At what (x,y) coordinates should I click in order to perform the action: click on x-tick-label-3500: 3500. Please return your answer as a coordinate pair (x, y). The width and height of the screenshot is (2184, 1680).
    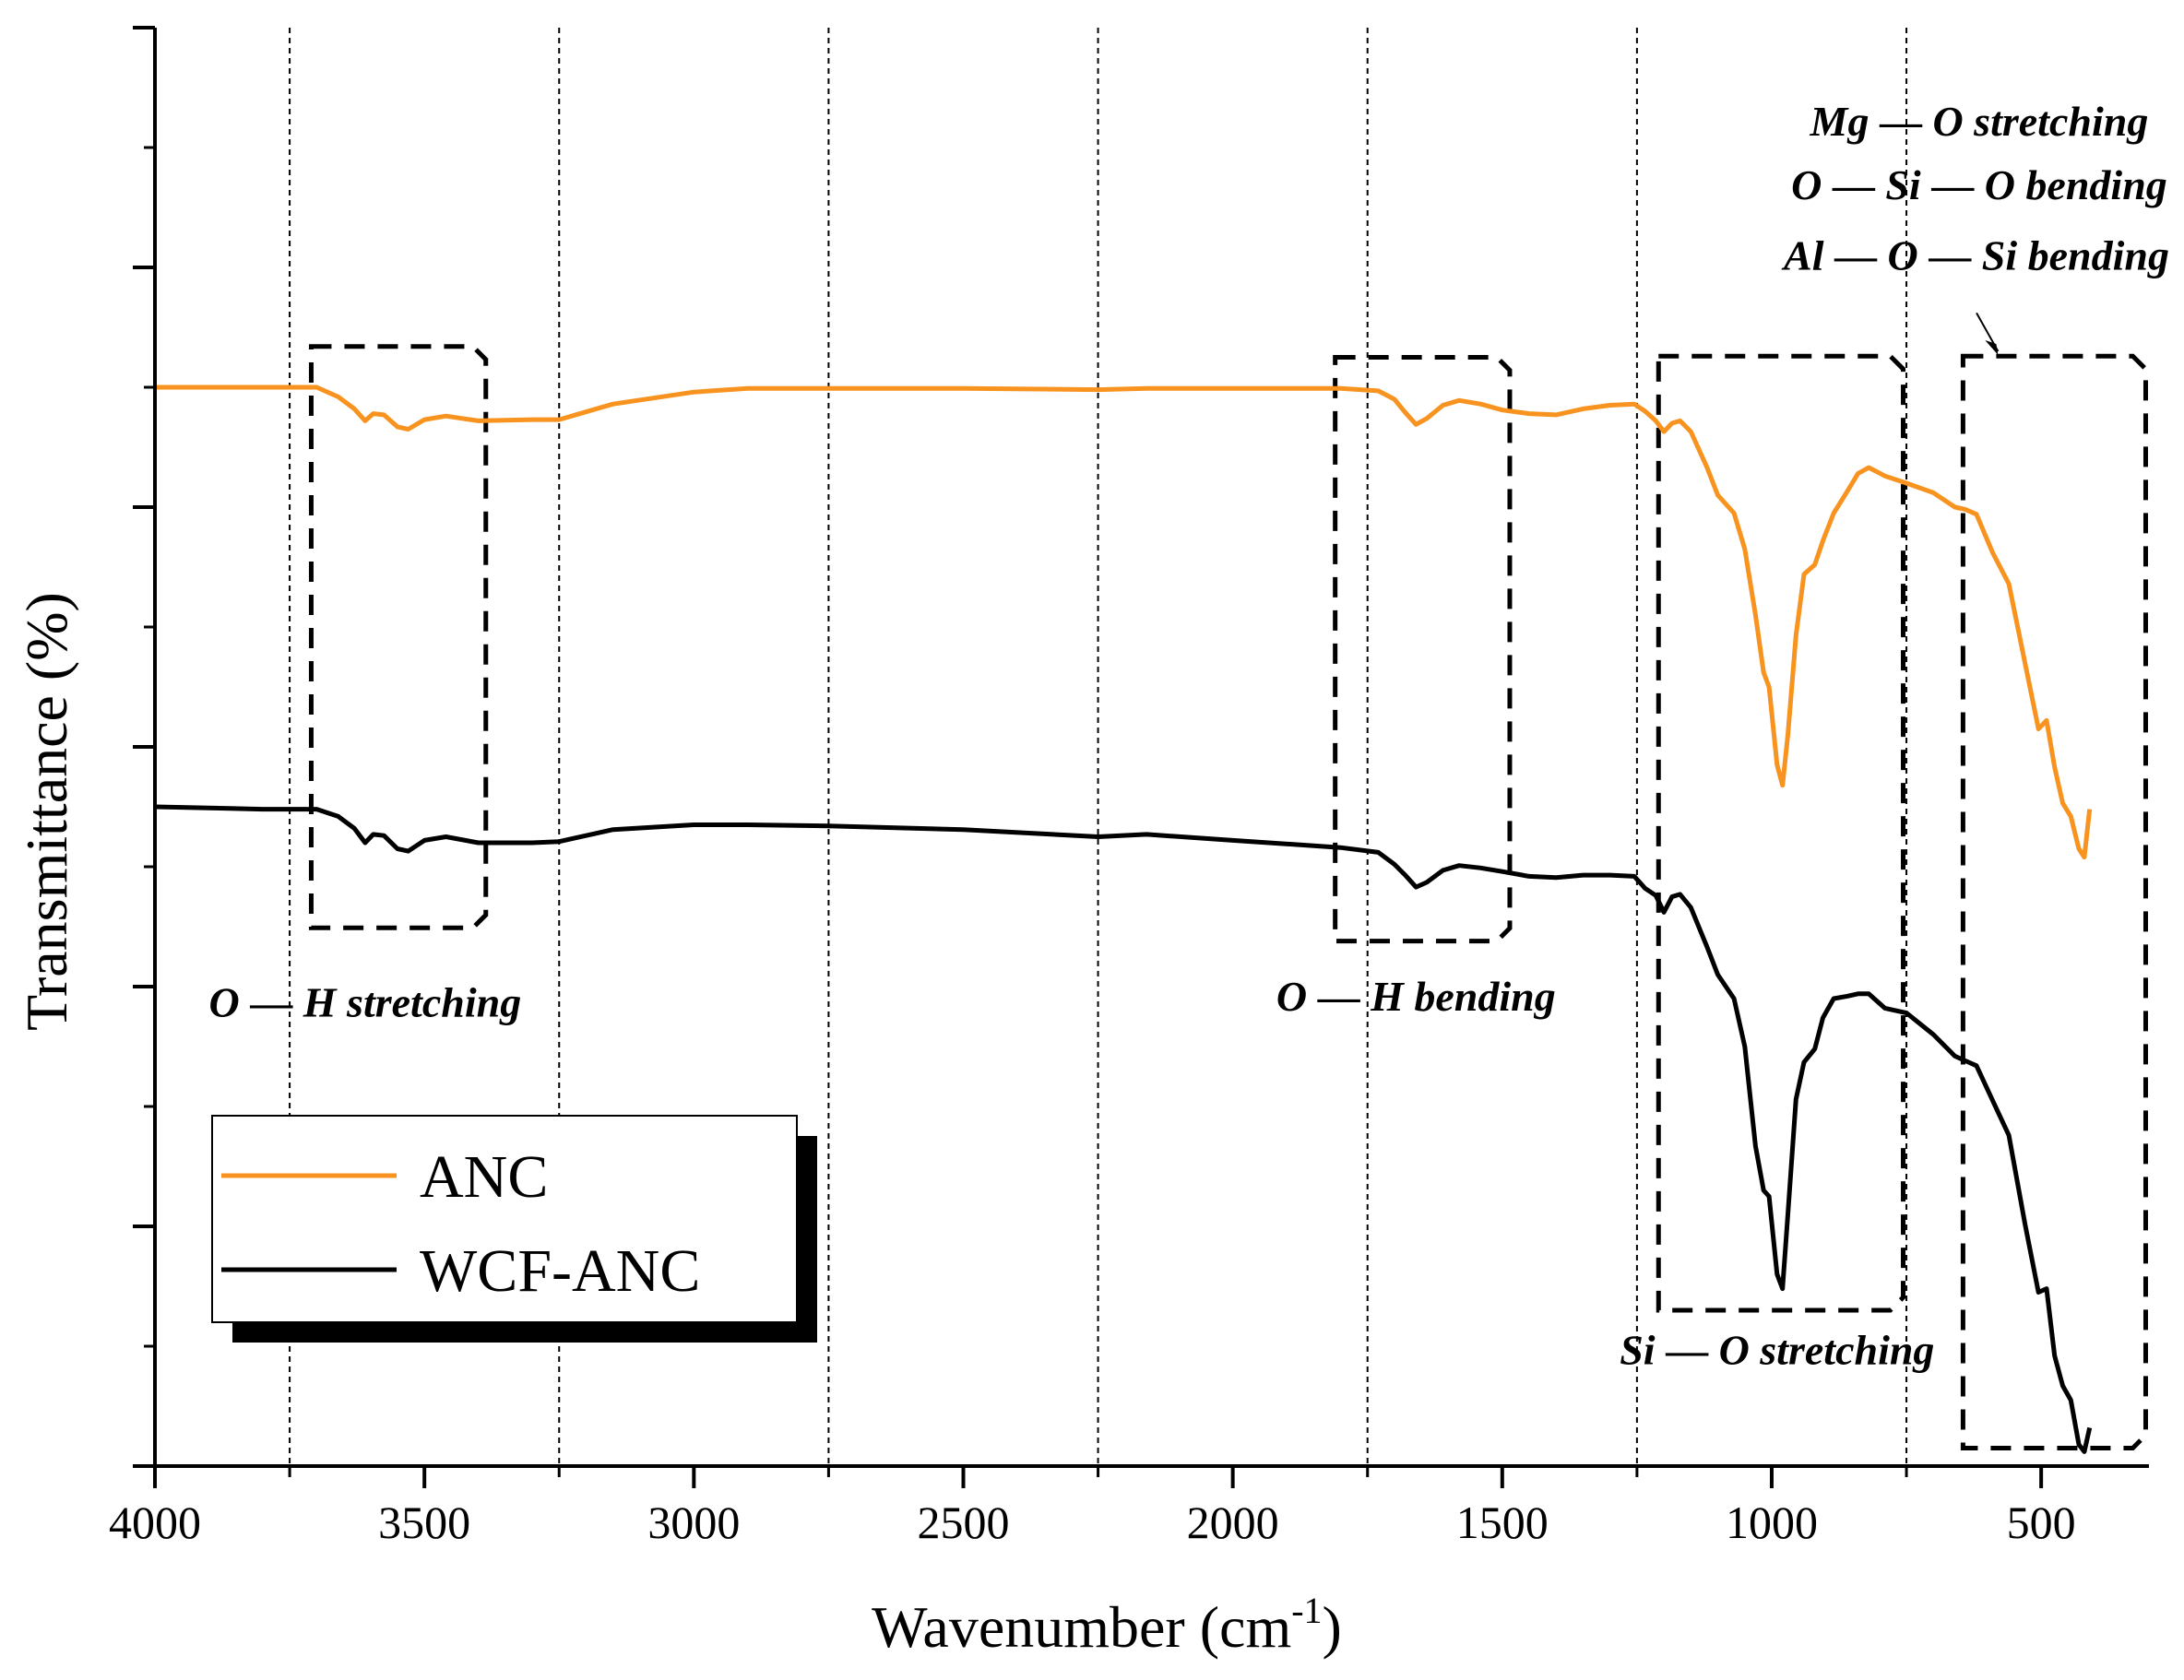
    Looking at the image, I should click on (424, 1522).